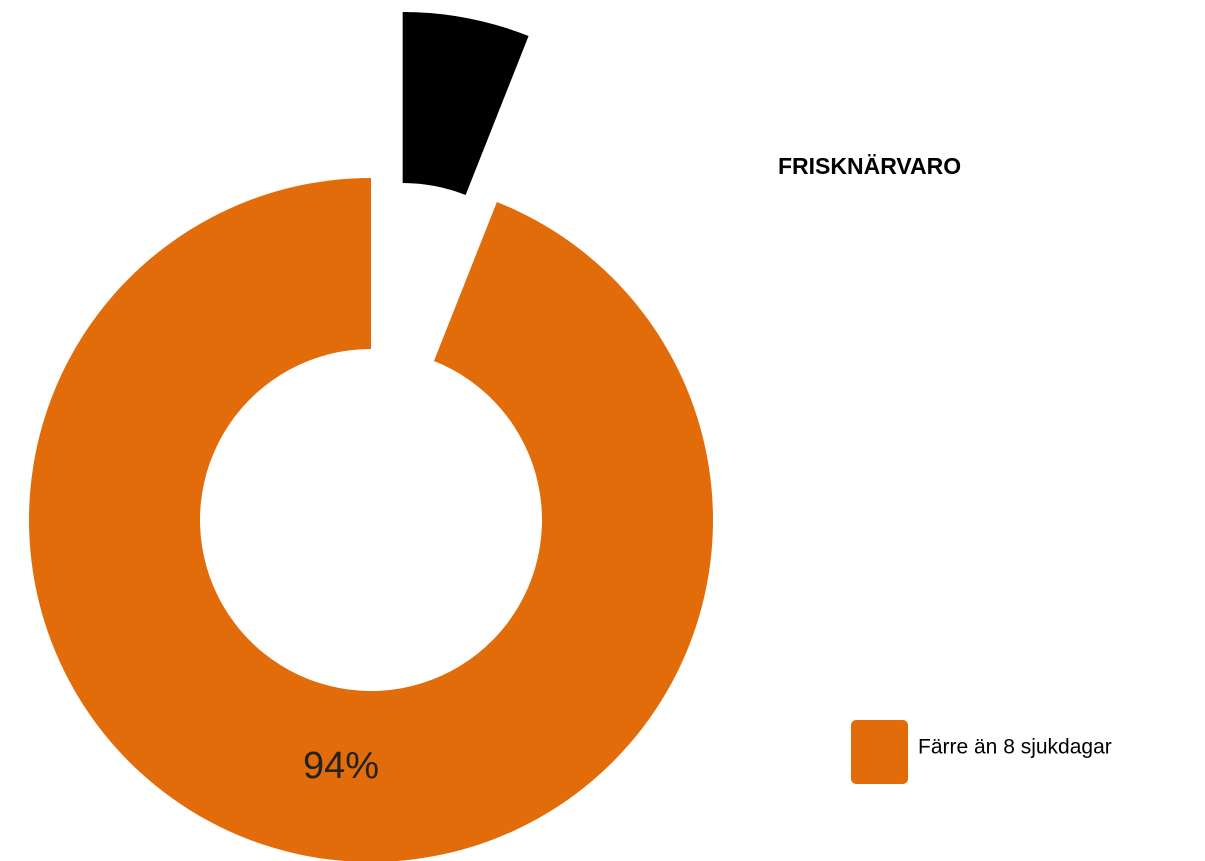 The width and height of the screenshot is (1205, 861). Describe the element at coordinates (341, 766) in the screenshot. I see `value-label: 94%` at that location.